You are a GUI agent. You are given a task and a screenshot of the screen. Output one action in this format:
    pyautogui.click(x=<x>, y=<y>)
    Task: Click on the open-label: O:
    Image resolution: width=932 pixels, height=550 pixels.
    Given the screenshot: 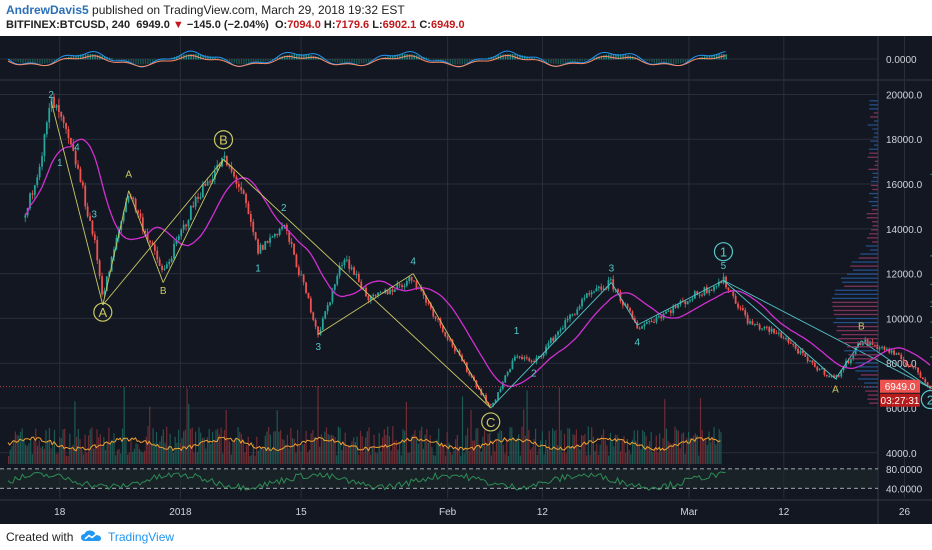 What is the action you would take?
    pyautogui.click(x=281, y=25)
    